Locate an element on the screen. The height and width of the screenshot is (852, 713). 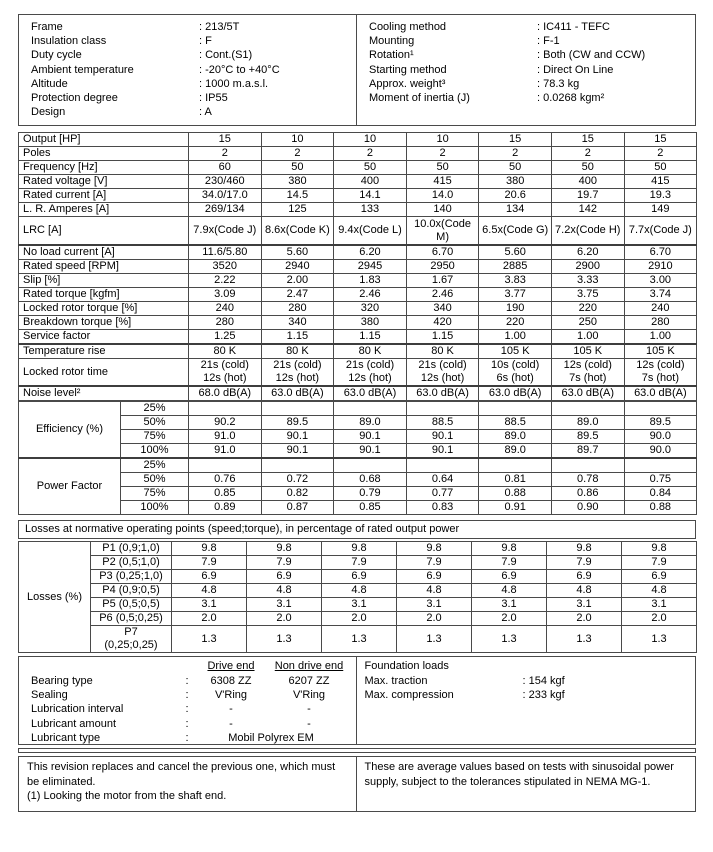
spec-row-protection-degree: Protection degree: IP55 is located at coordinates (189, 98).